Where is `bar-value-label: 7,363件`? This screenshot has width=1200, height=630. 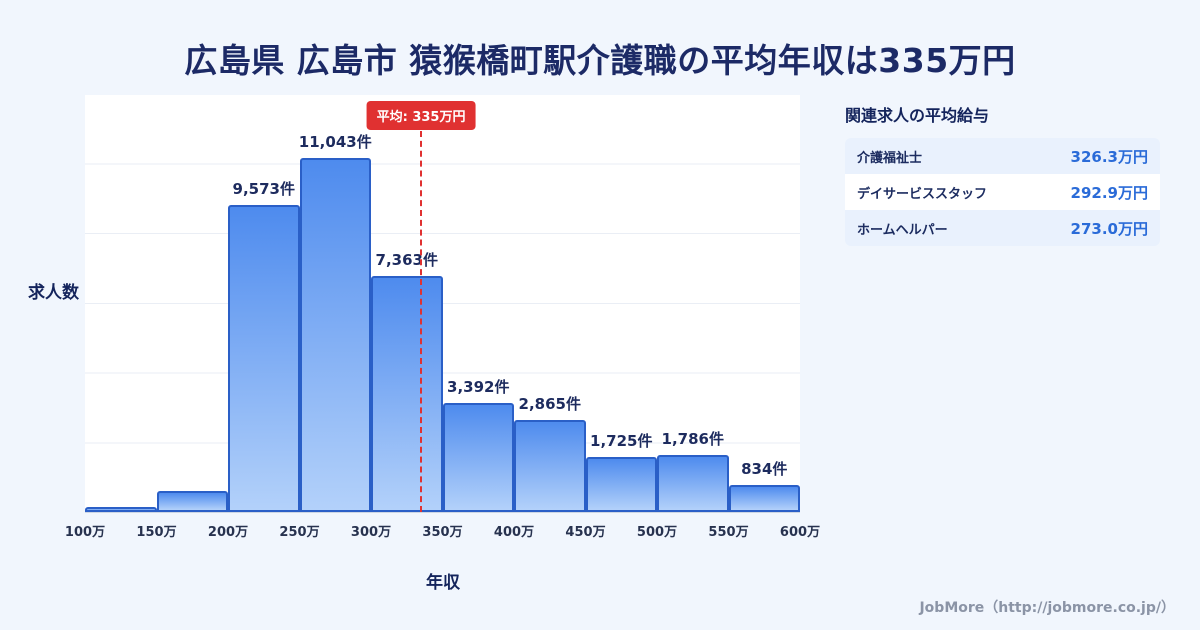
bar-value-label: 7,363件 is located at coordinates (406, 259).